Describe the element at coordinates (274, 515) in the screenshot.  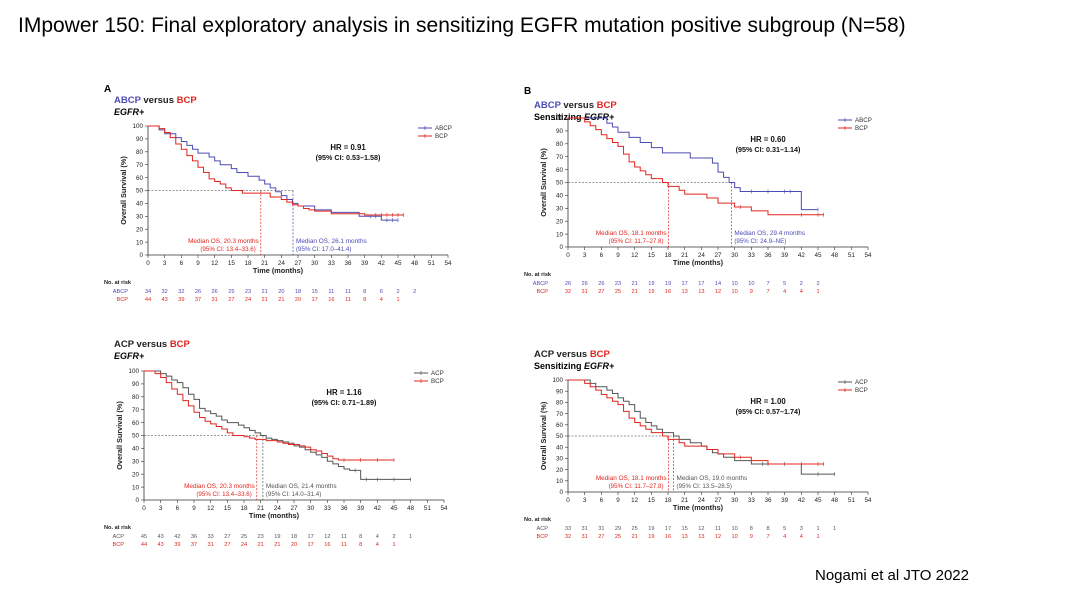
I see `x-axis-label: Time (months)` at that location.